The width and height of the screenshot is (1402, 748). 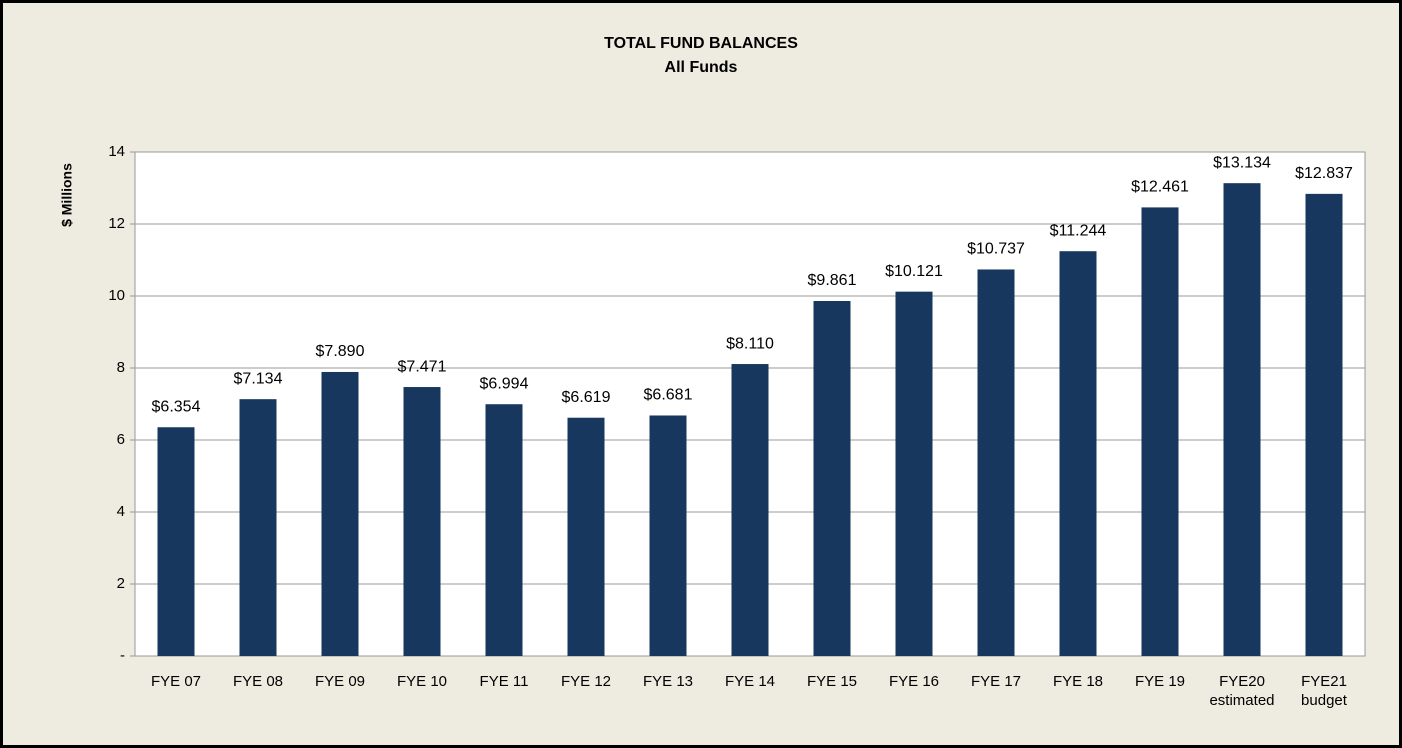 What do you see at coordinates (176, 406) in the screenshot?
I see `data-label: $6.354` at bounding box center [176, 406].